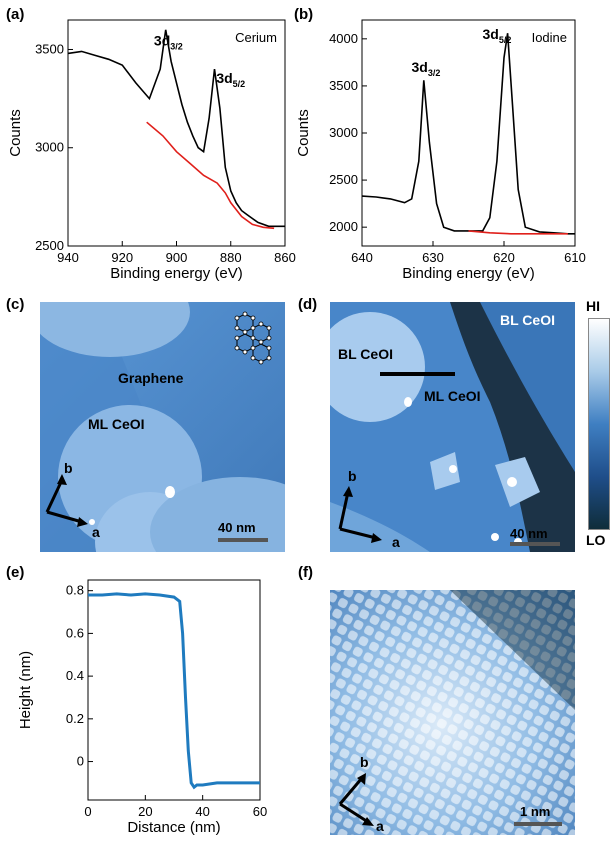  What do you see at coordinates (25, 690) in the screenshot?
I see `y-axis-label: Height (nm)` at bounding box center [25, 690].